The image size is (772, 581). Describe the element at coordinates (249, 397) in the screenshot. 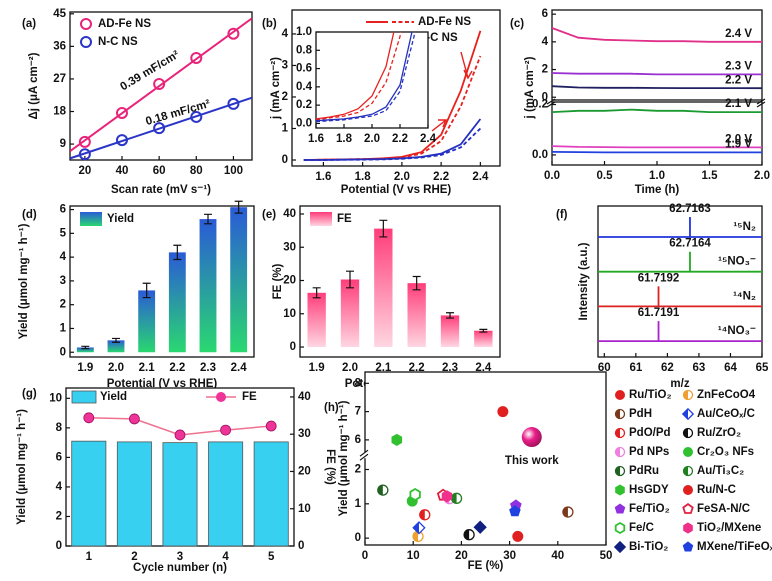

I see `legend-label: FE` at that location.